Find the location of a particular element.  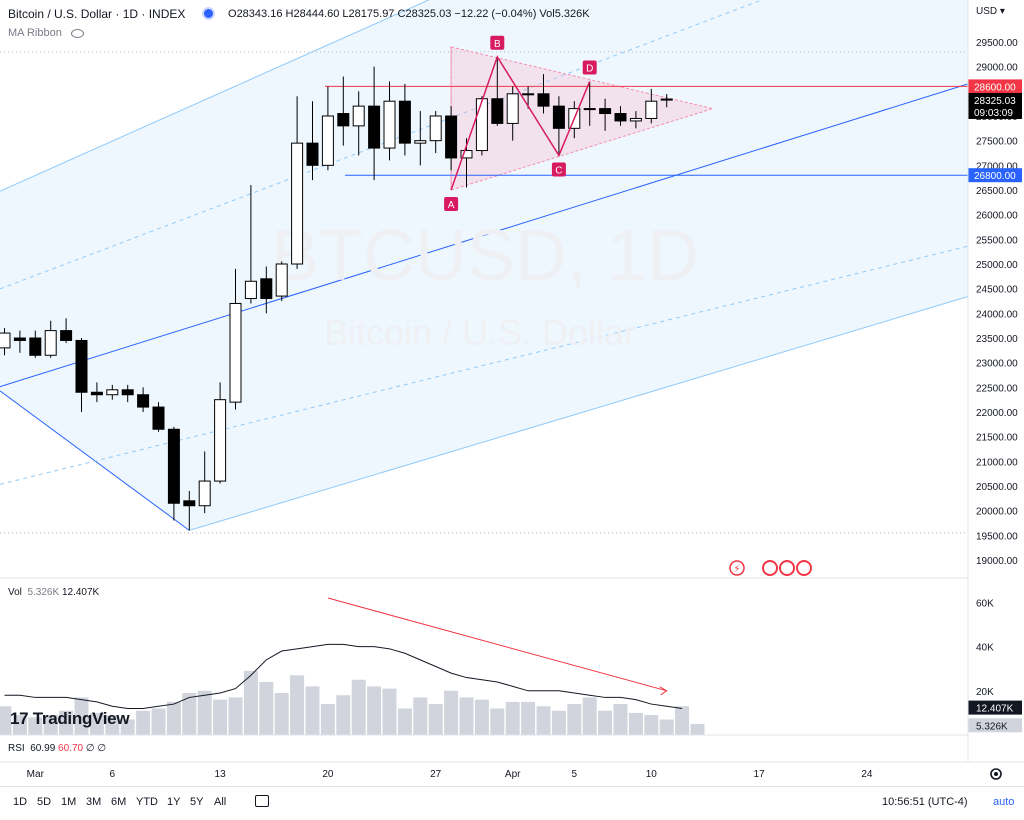

pattern-point-B is located at coordinates (497, 42).